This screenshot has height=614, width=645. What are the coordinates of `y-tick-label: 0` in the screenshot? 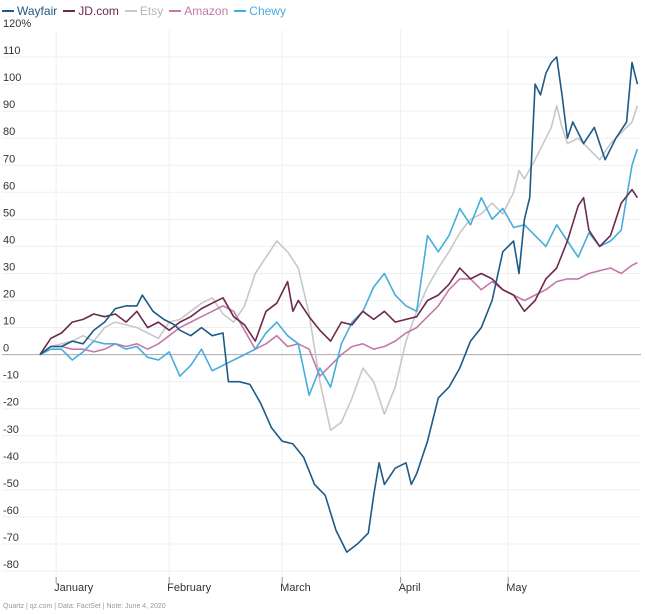 It's located at (6, 349).